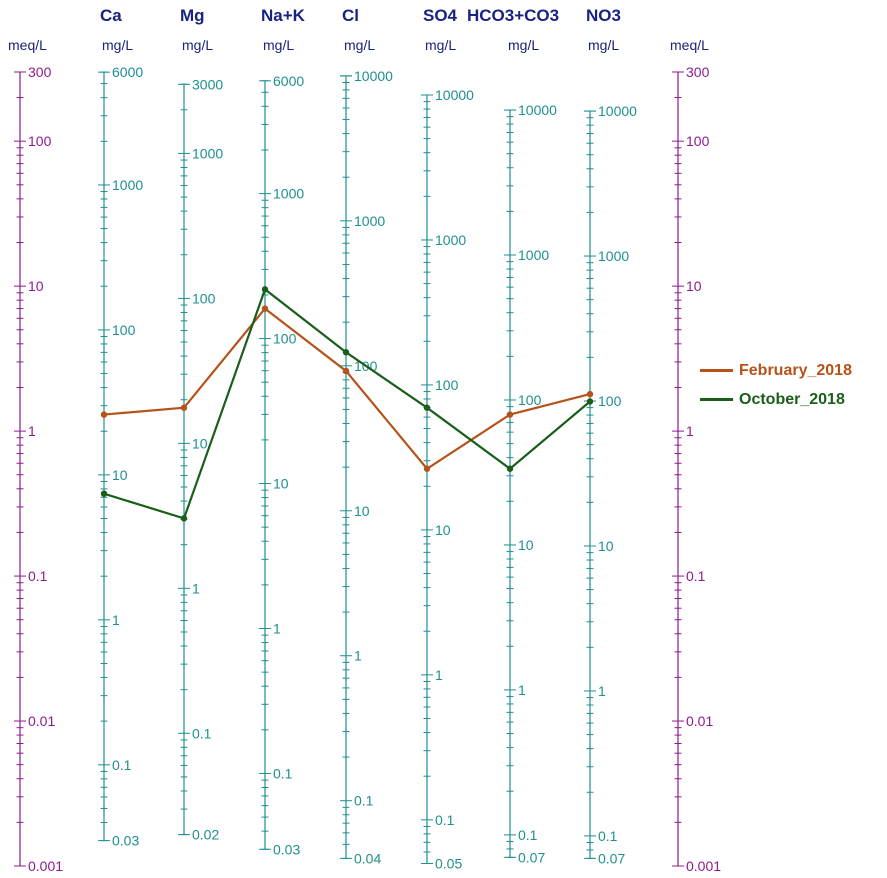 The height and width of the screenshot is (878, 887). I want to click on column-5-tick-label: 10, so click(526, 545).